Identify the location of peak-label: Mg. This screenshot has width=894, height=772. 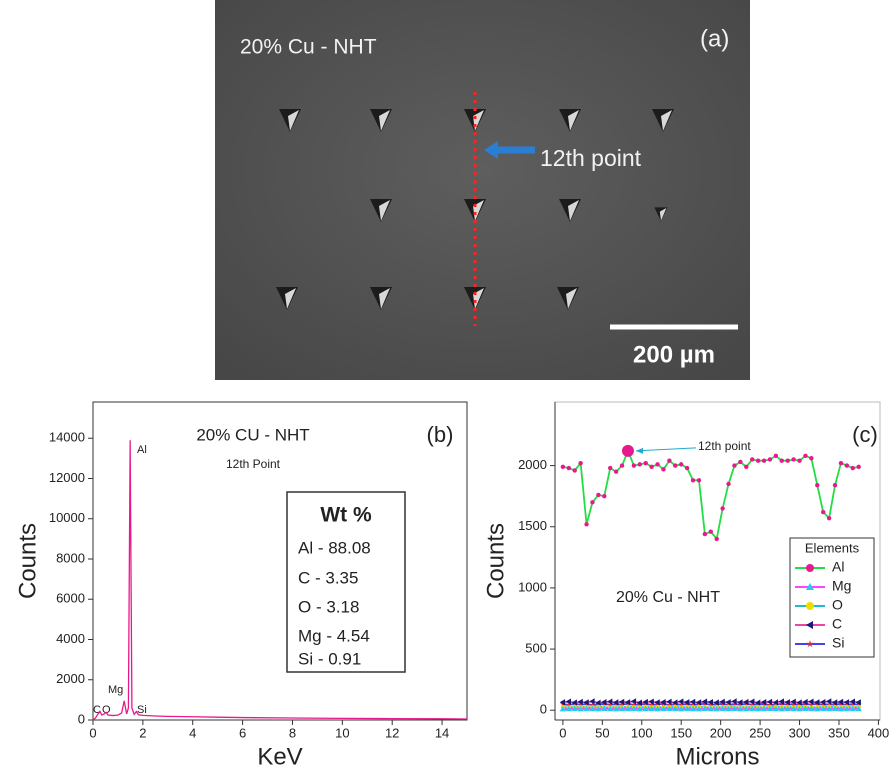
(115, 690).